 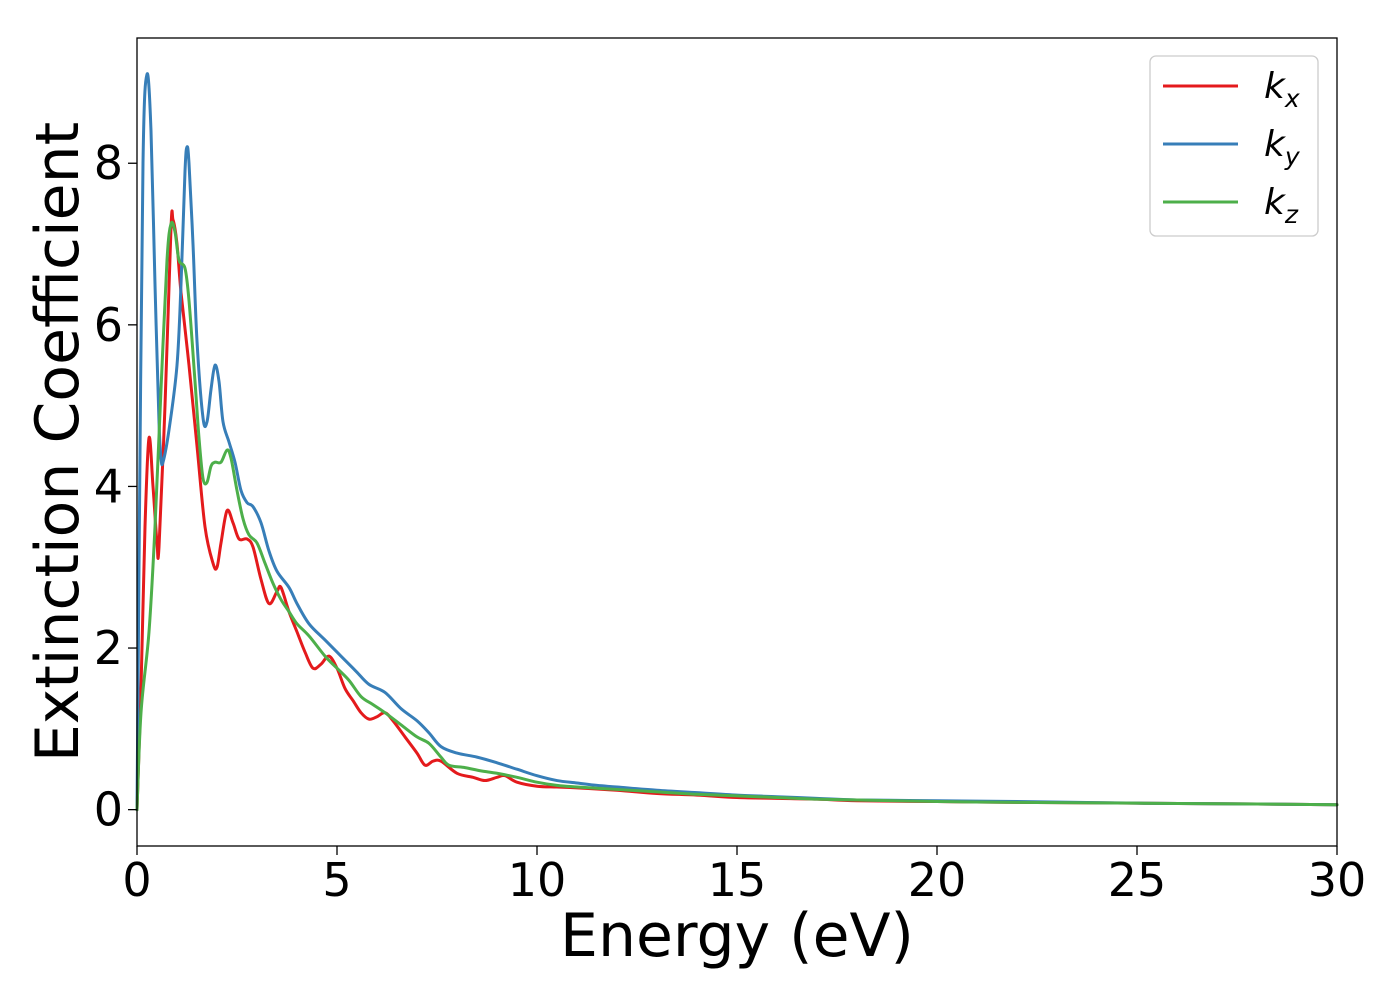 I want to click on x-tick-label: 25, so click(x=1137, y=880).